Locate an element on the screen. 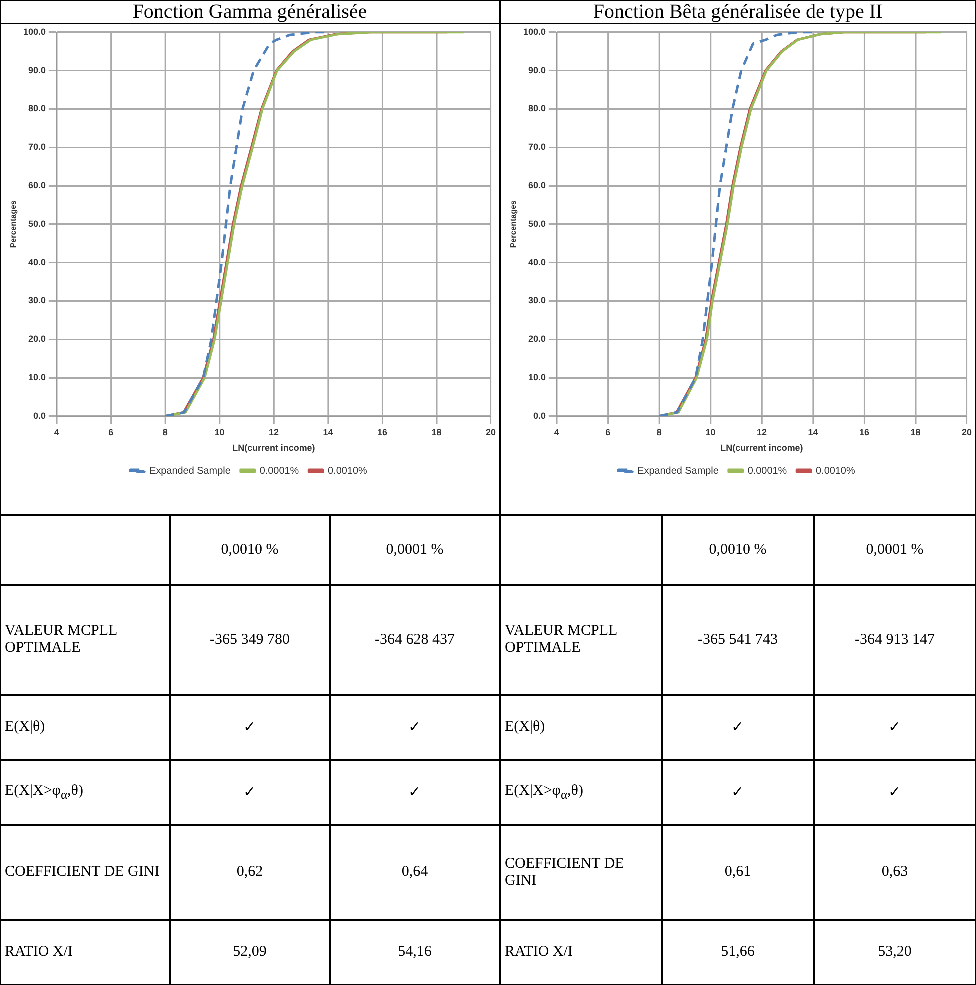 The image size is (976, 985). text: -365 349 780 is located at coordinates (250, 640).